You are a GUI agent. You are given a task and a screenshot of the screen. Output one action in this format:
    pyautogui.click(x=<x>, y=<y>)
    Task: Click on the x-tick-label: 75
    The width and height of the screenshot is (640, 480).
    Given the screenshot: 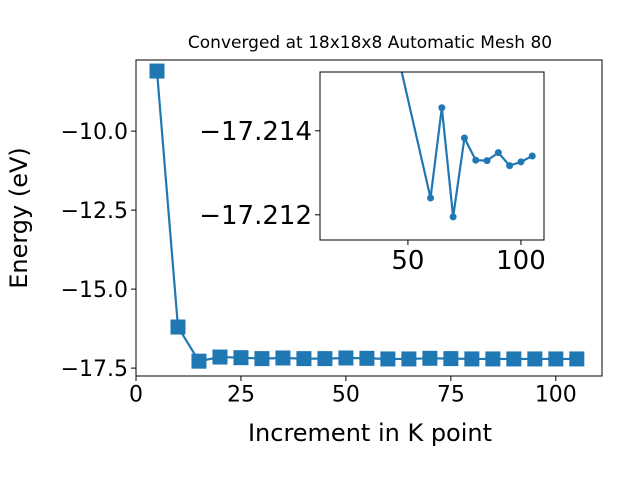 What is the action you would take?
    pyautogui.click(x=451, y=395)
    